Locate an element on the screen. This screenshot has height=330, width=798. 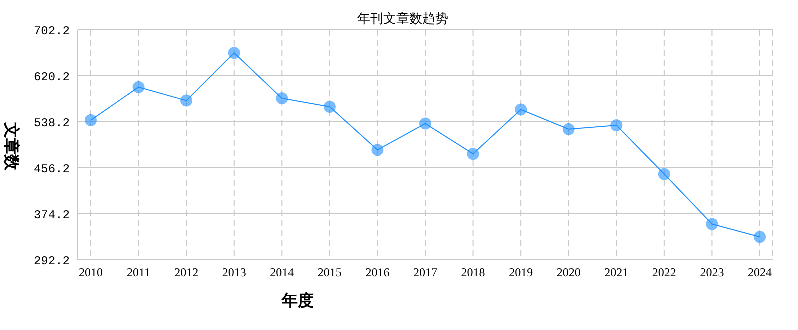
x-tick-label: 2024 is located at coordinates (760, 273).